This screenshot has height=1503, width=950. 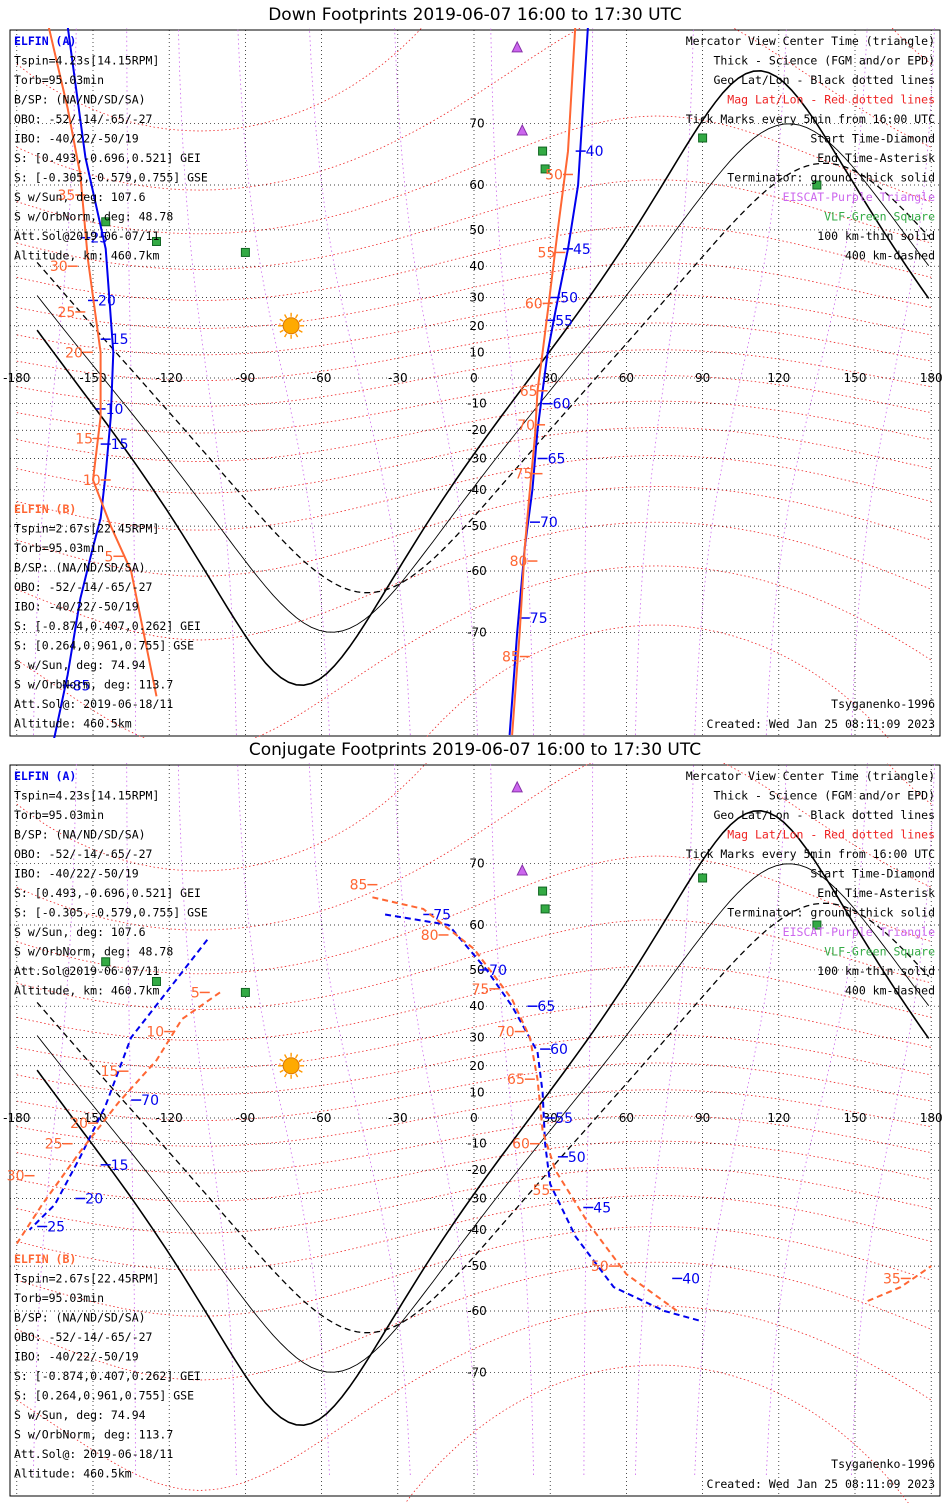 I want to click on legend-line: Mercator View Center Time (triangle), so click(x=810, y=776).